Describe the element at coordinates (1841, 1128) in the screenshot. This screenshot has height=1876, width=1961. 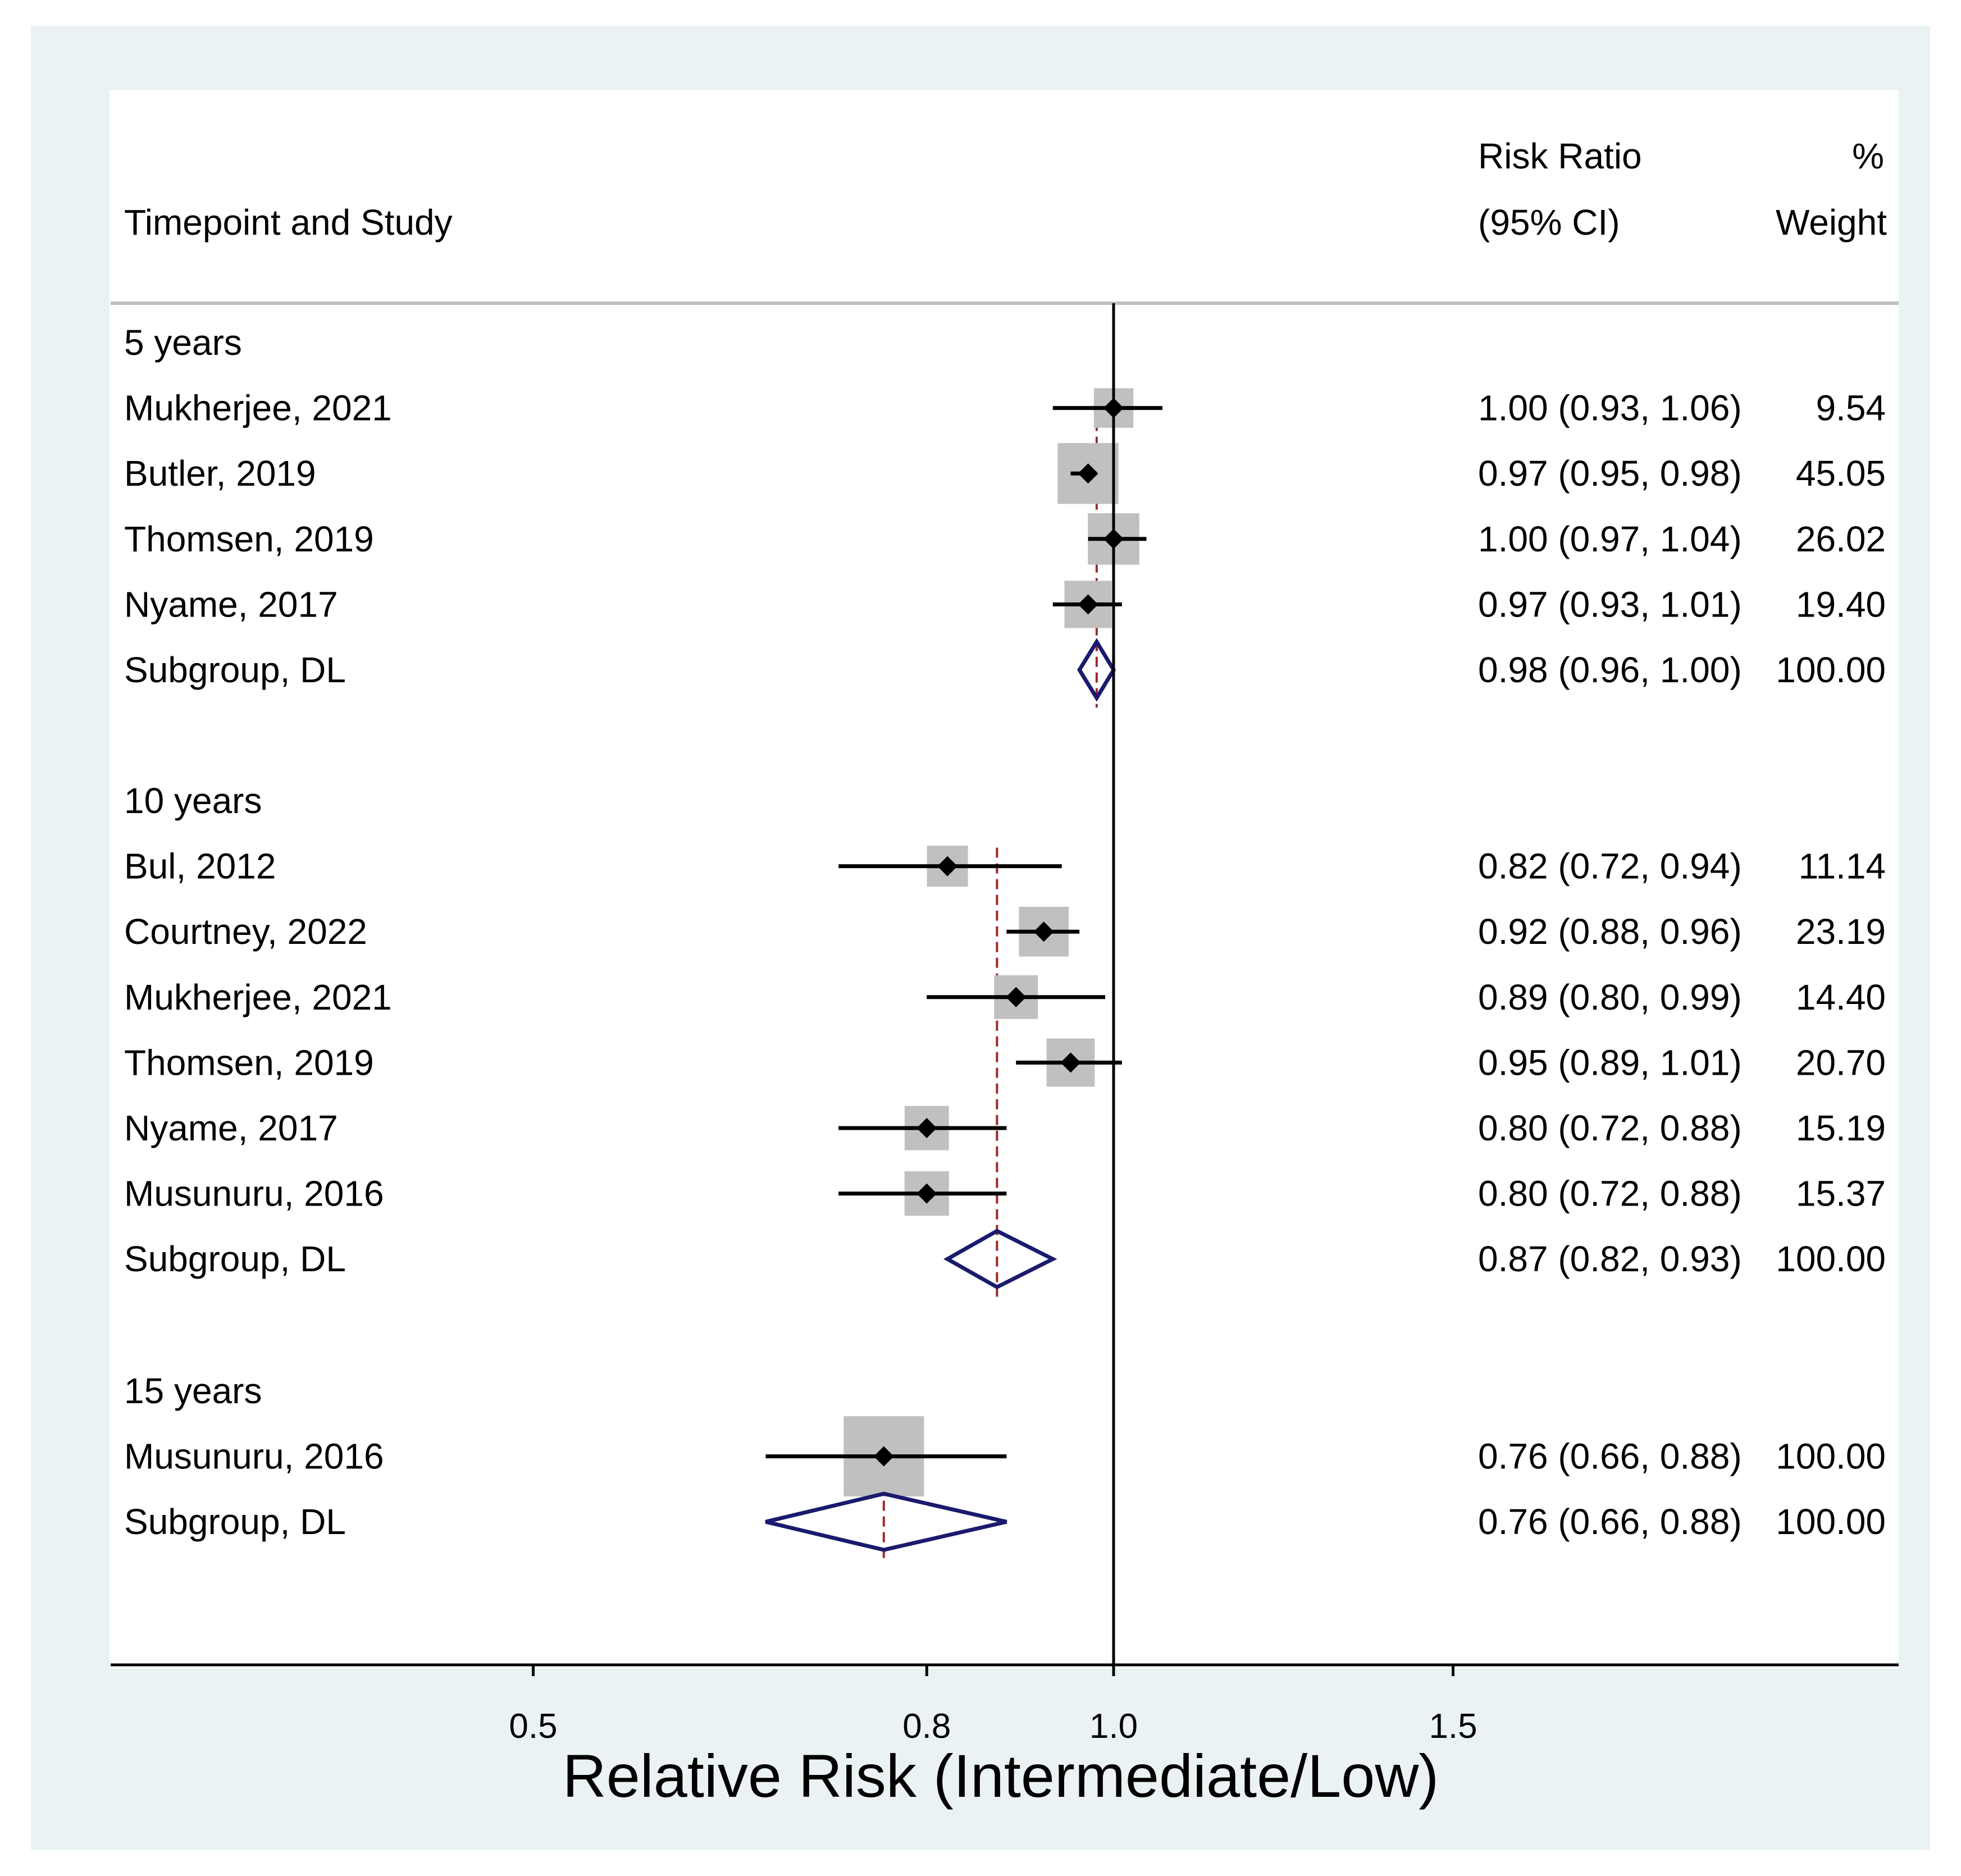
I see `study-weight: 15.19` at that location.